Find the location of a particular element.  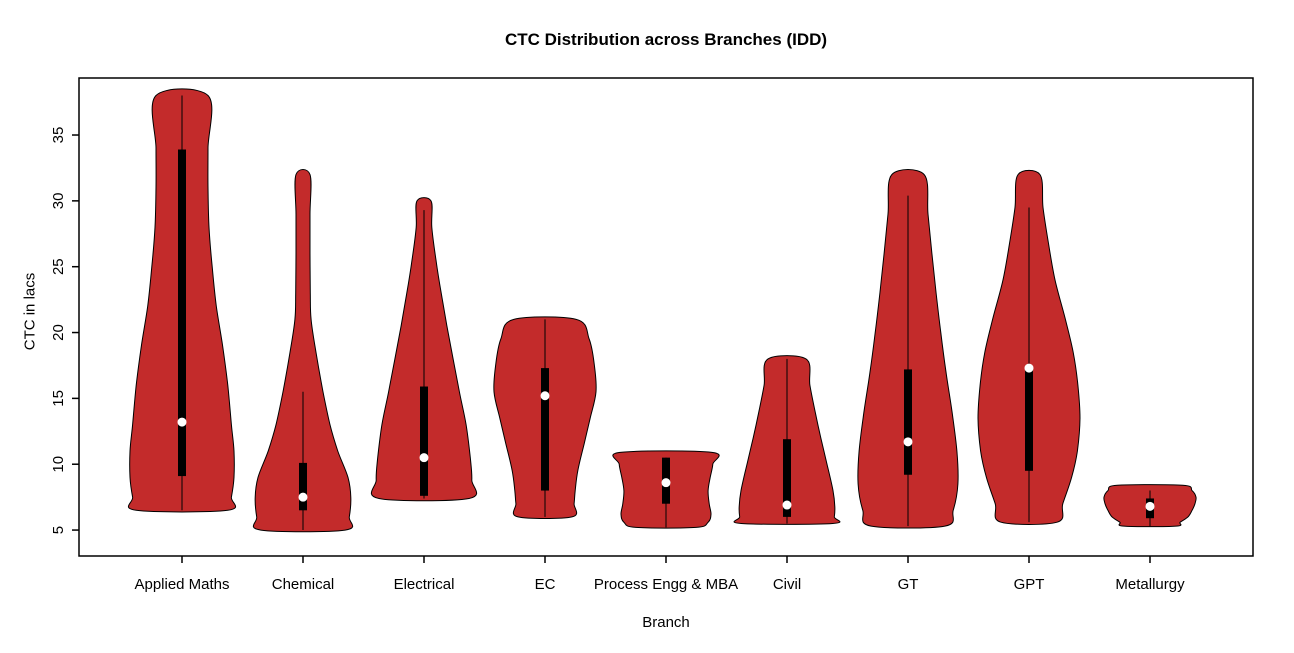

y-axis: 5 10 15 20 25 30 35 is located at coordinates (64, 330).